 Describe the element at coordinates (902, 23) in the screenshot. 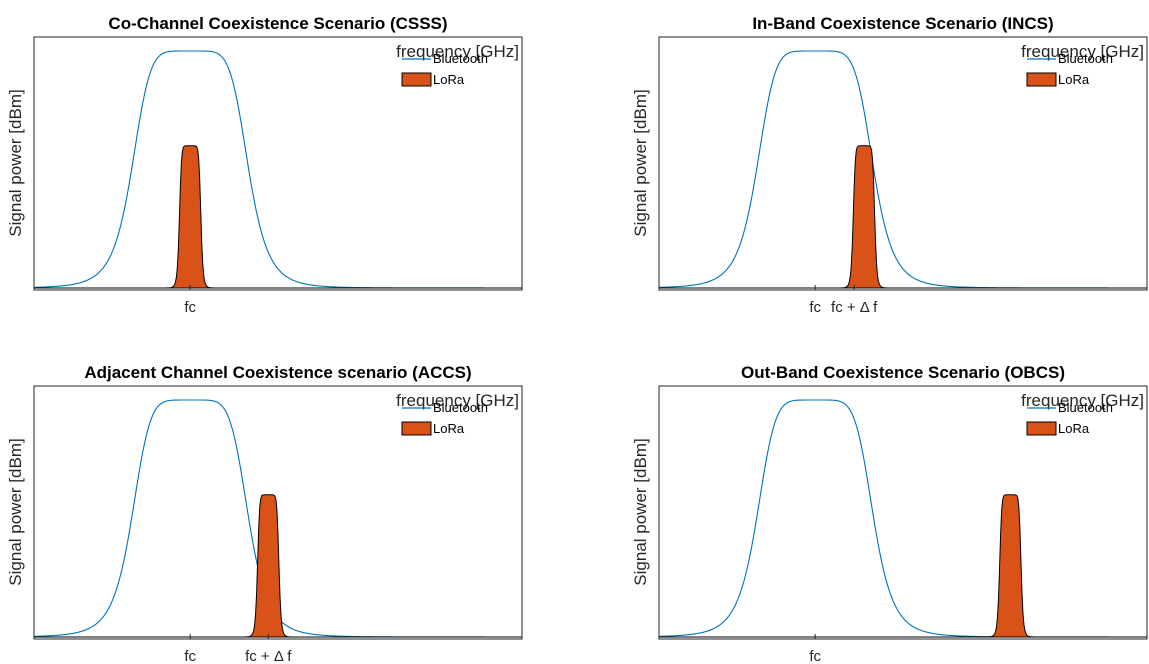

I see `chart-title: In-Band Coexistence Scenario (INCS)` at that location.